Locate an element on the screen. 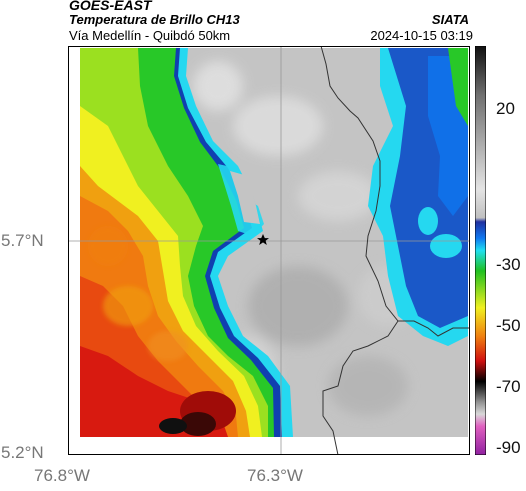 This screenshot has height=491, width=526. area-subtitle: Vía Medellín - Quibdó 50km is located at coordinates (150, 35).